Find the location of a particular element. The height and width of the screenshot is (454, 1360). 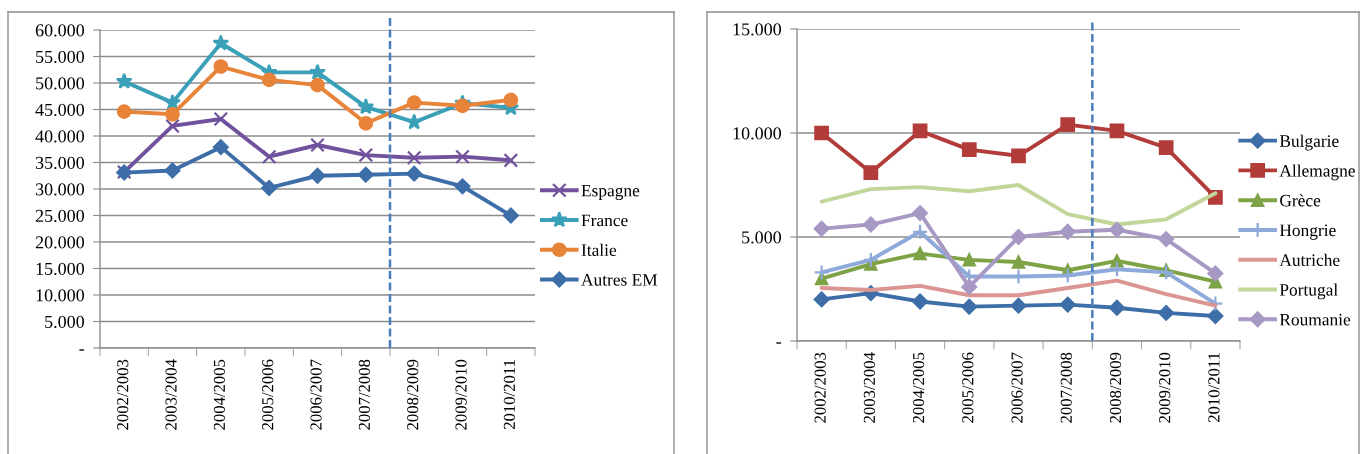

legend-label: Autres EM is located at coordinates (619, 280).